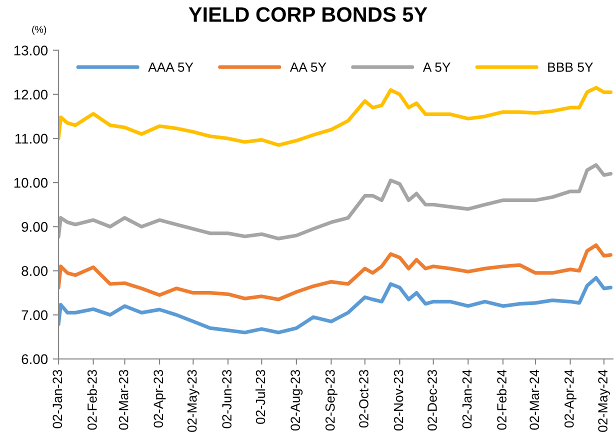 The width and height of the screenshot is (616, 441). What do you see at coordinates (92, 400) in the screenshot?
I see `x-tick-label: 02-Feb-23` at bounding box center [92, 400].